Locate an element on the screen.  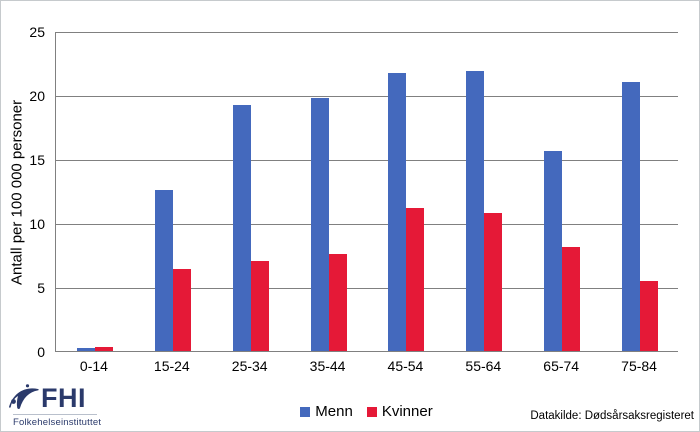
y-tick-25: 25 is located at coordinates (37, 32).